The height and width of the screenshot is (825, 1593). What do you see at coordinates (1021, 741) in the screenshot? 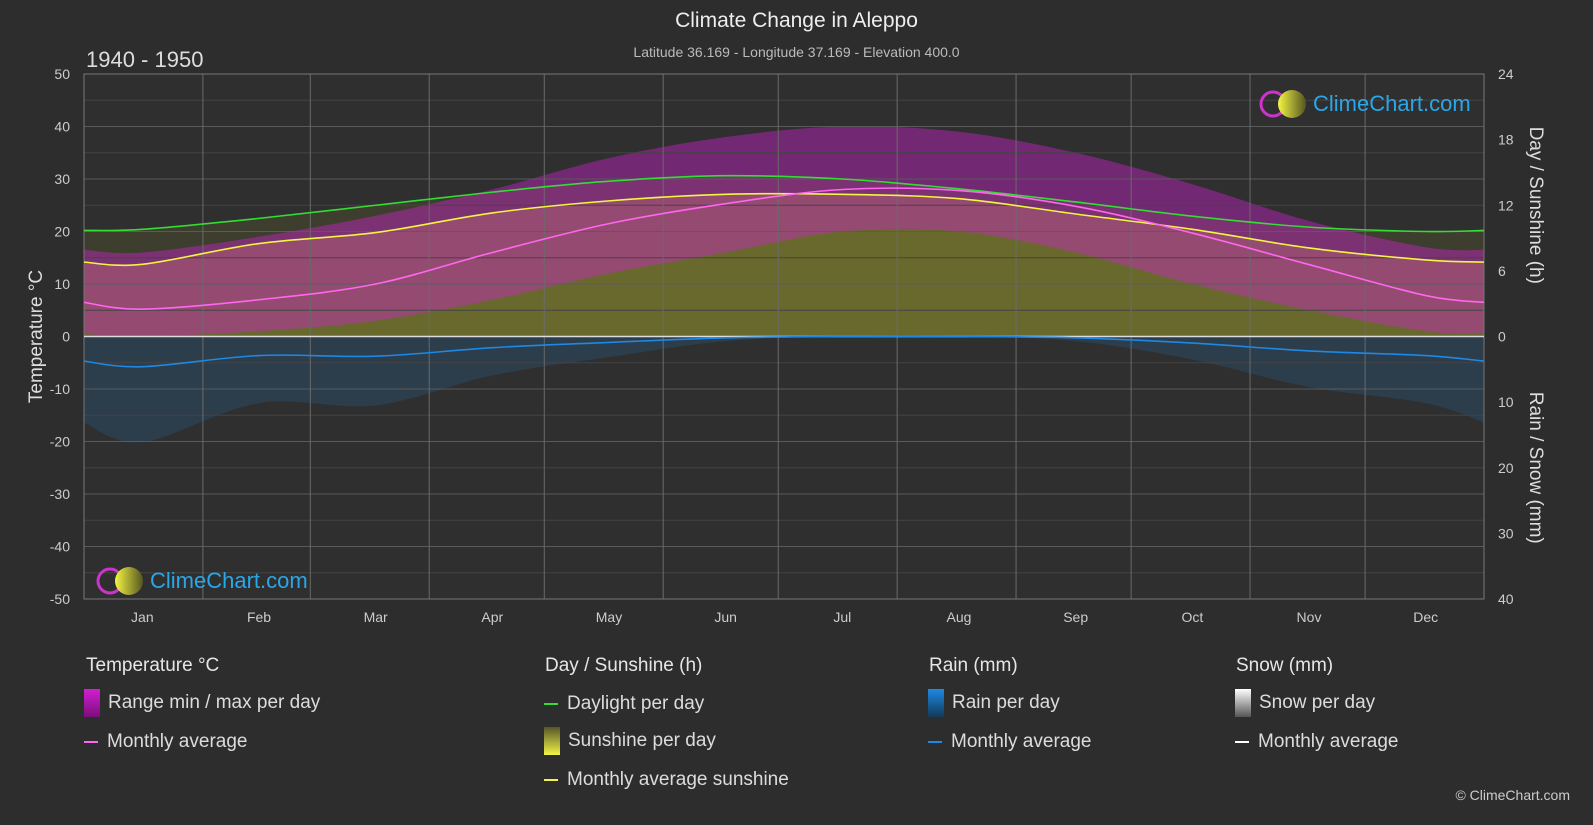
I see `legend-rain-avg-label: Monthly average` at bounding box center [1021, 741].